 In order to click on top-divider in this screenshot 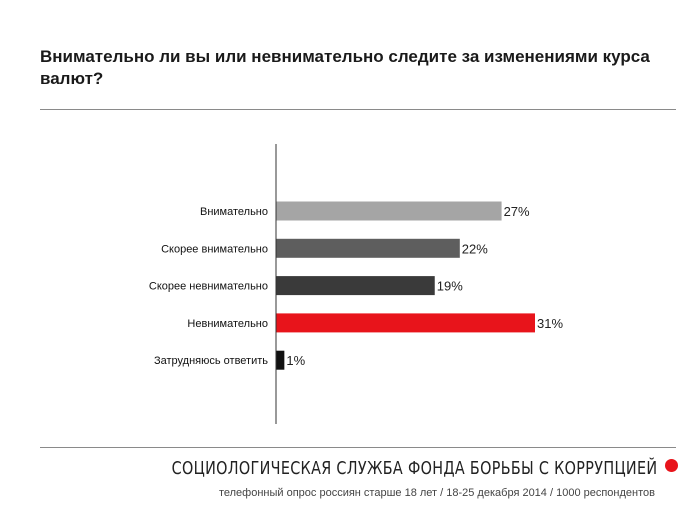, I will do `click(358, 109)`.